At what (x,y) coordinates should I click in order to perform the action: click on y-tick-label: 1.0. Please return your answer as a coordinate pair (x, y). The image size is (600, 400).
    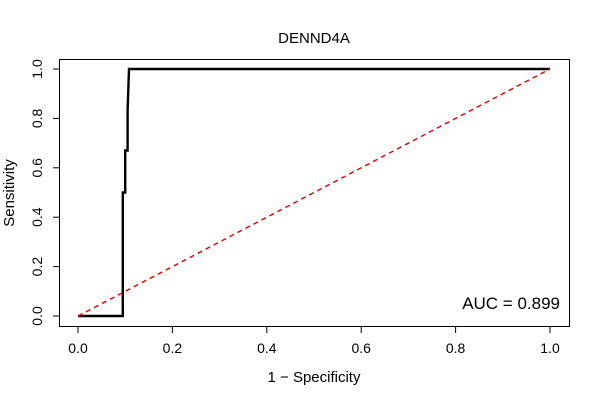
    Looking at the image, I should click on (37, 69).